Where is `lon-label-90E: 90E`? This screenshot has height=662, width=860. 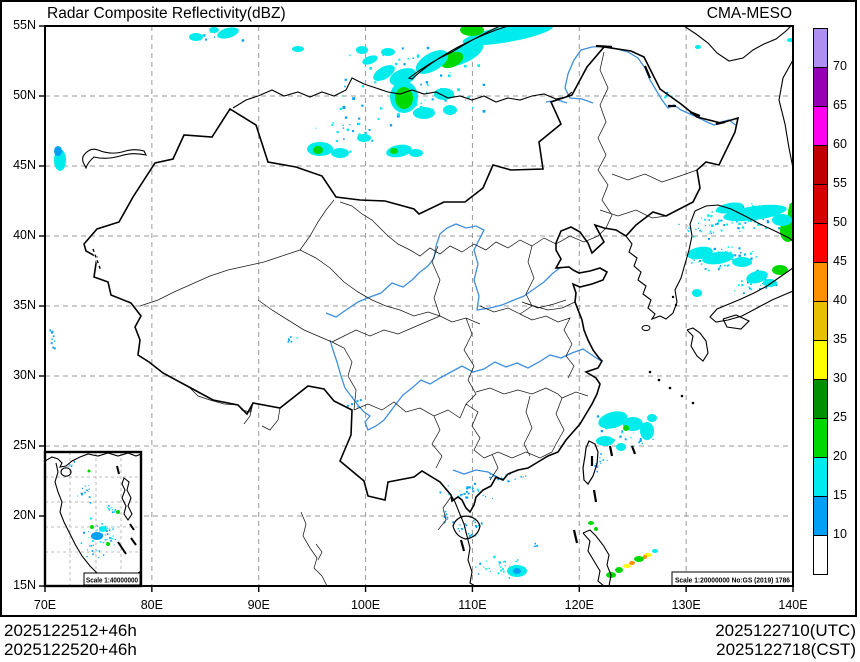 lon-label-90E: 90E is located at coordinates (258, 605).